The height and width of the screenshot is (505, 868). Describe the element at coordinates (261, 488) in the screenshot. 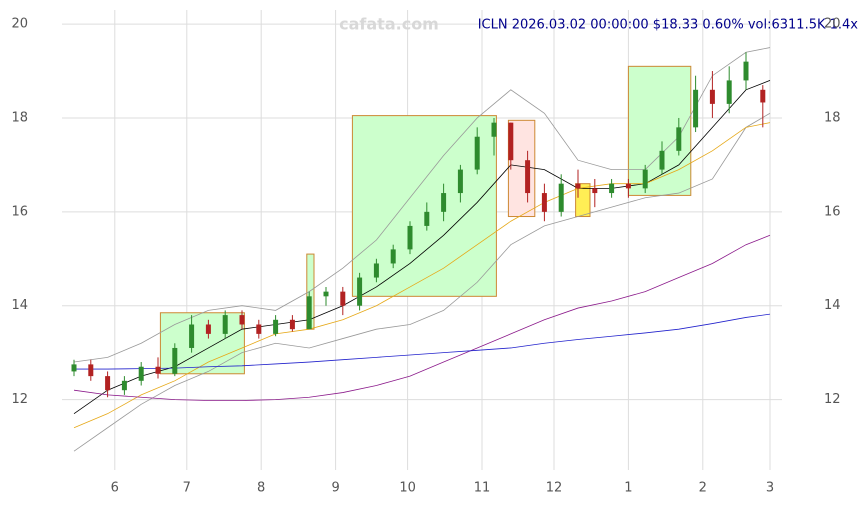

I see `x-tick-label: 8` at that location.